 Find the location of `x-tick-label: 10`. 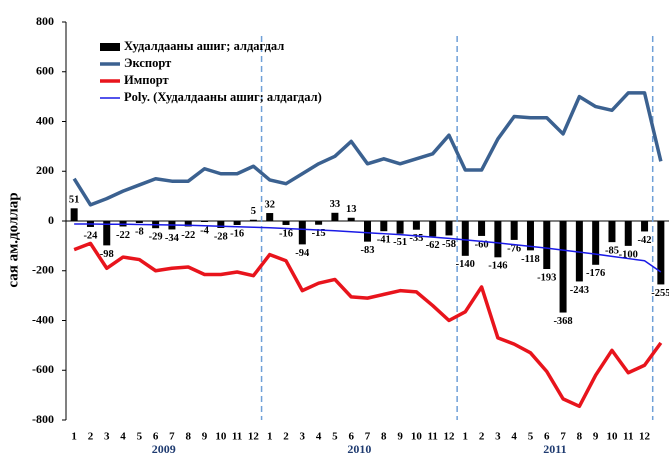

x-tick-label: 10 is located at coordinates (612, 437).